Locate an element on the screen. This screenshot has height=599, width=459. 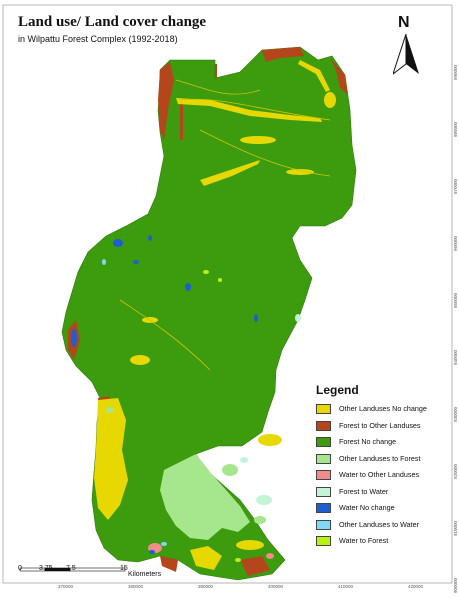
legend-label: Water No change is located at coordinates (367, 507).